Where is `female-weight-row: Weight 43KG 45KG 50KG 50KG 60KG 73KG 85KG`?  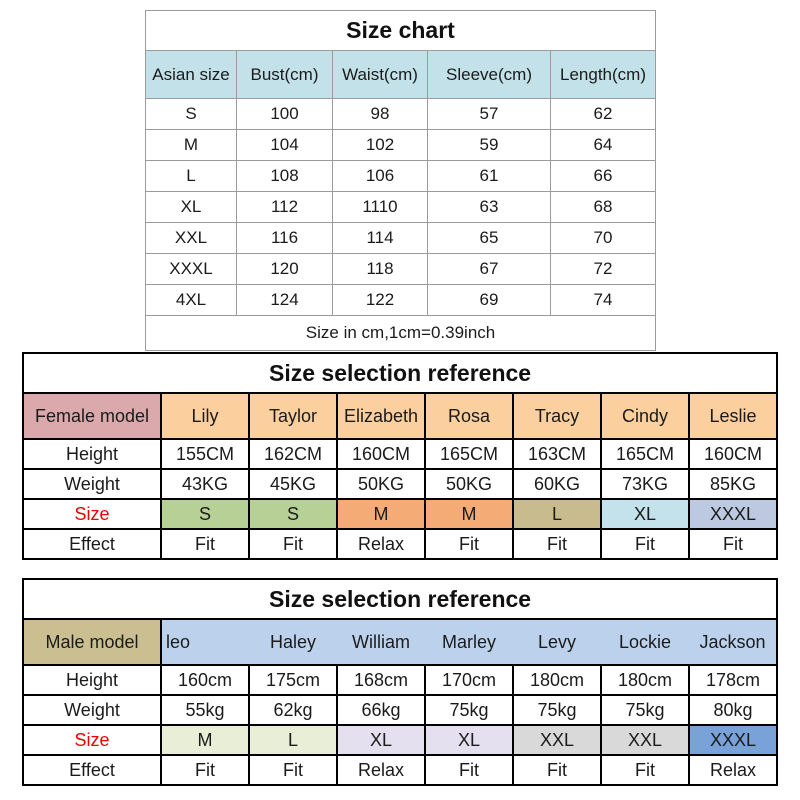
female-weight-row: Weight 43KG 45KG 50KG 50KG 60KG 73KG 85KG is located at coordinates (400, 484).